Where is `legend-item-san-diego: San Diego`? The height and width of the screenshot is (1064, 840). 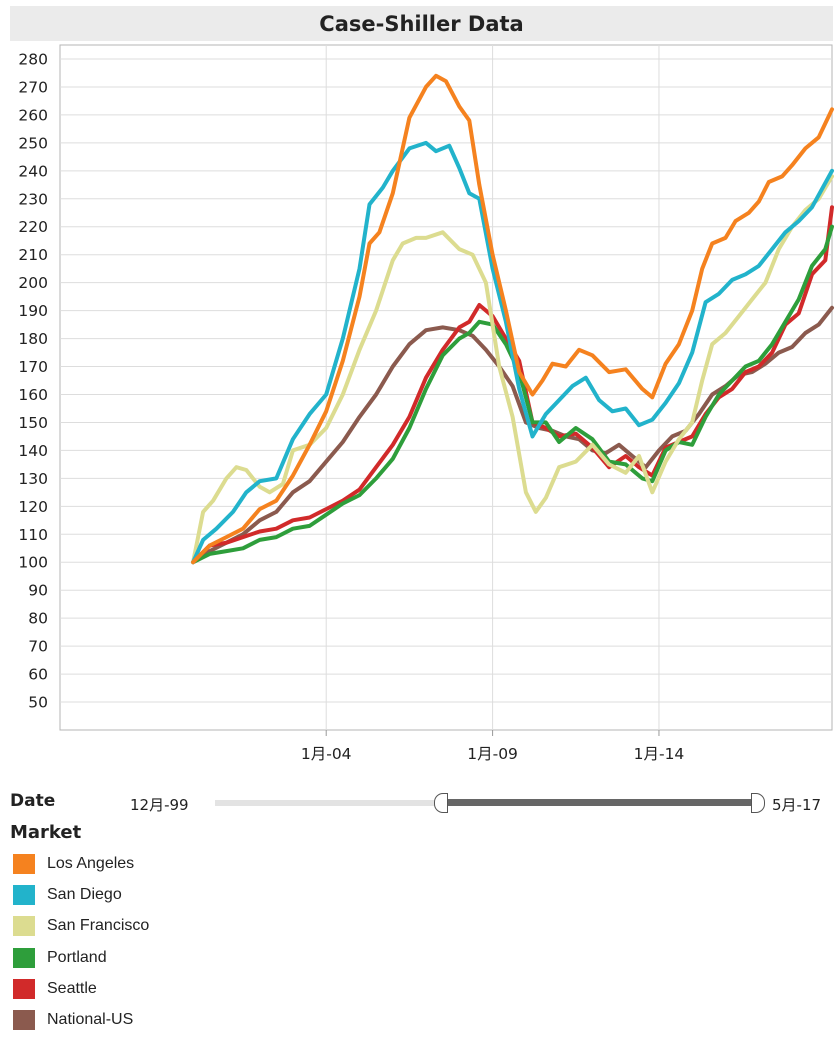
legend-item-san-diego: San Diego is located at coordinates (79, 894).